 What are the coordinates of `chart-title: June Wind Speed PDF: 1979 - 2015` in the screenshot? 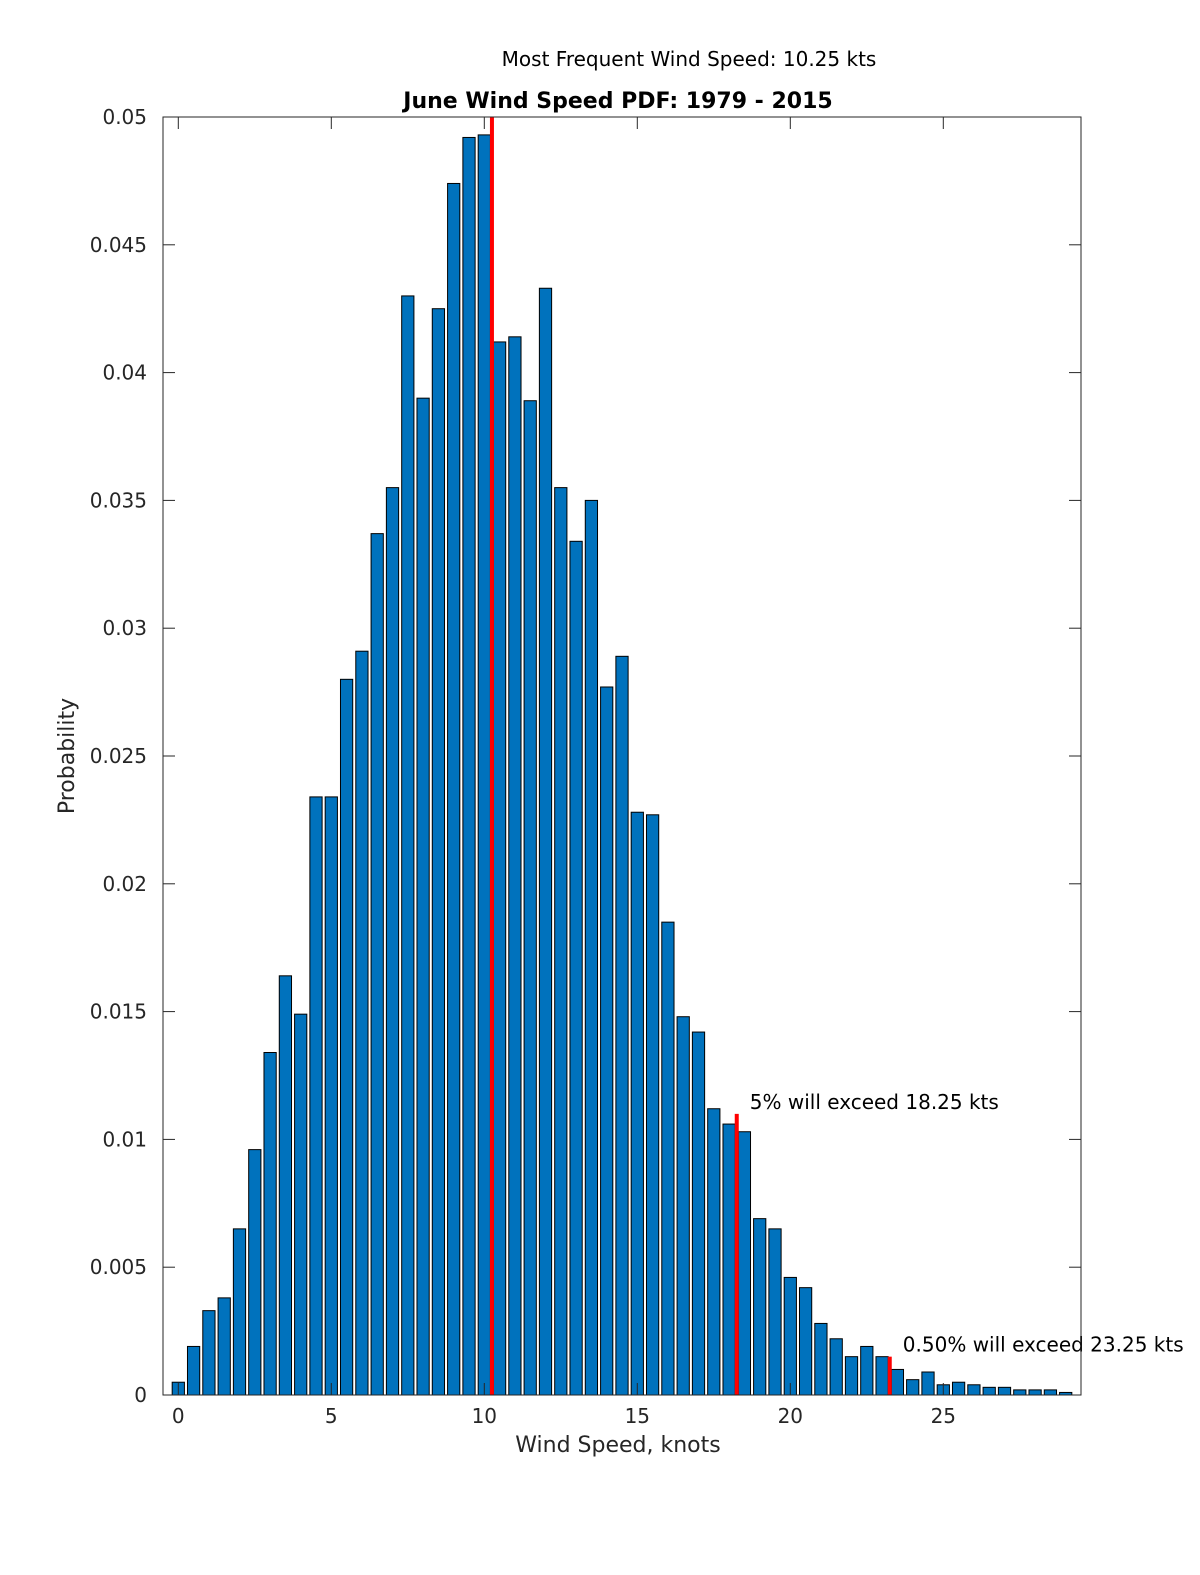 It's located at (616, 101).